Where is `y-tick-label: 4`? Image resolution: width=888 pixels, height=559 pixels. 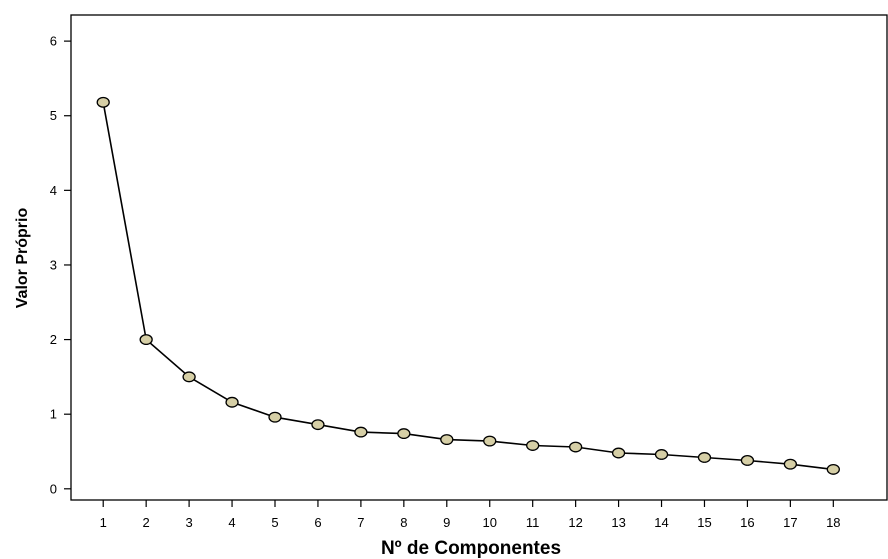
y-tick-label: 4 is located at coordinates (53, 190).